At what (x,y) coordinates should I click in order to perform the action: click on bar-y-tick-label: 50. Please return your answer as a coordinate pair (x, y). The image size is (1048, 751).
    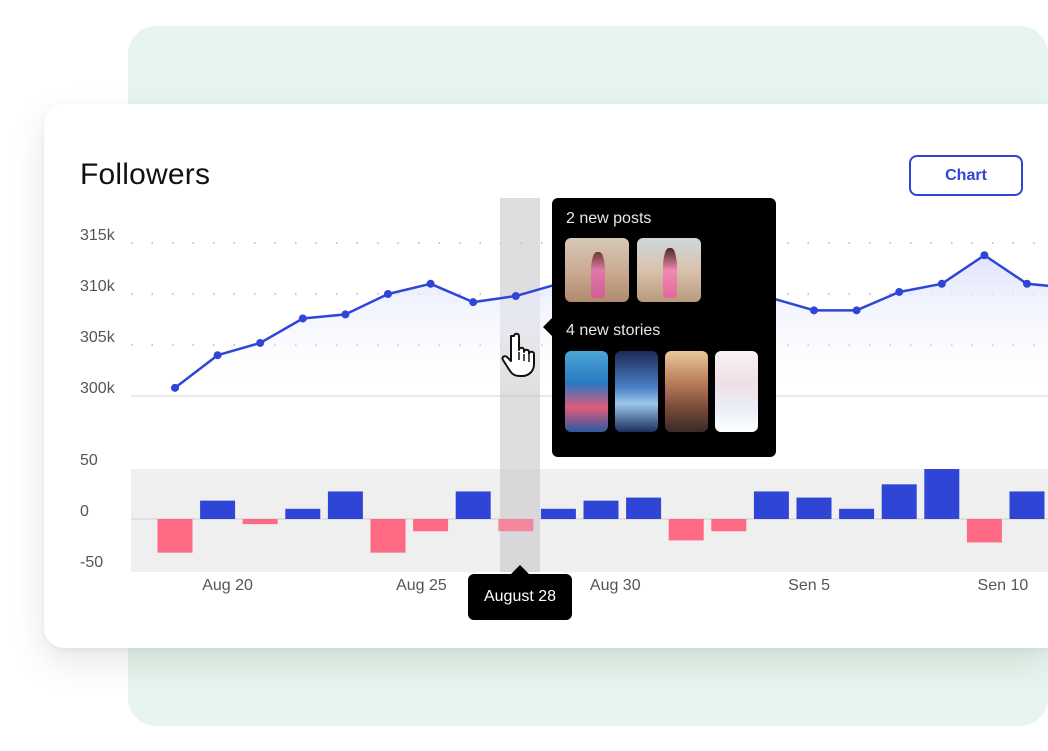
    Looking at the image, I should click on (89, 460).